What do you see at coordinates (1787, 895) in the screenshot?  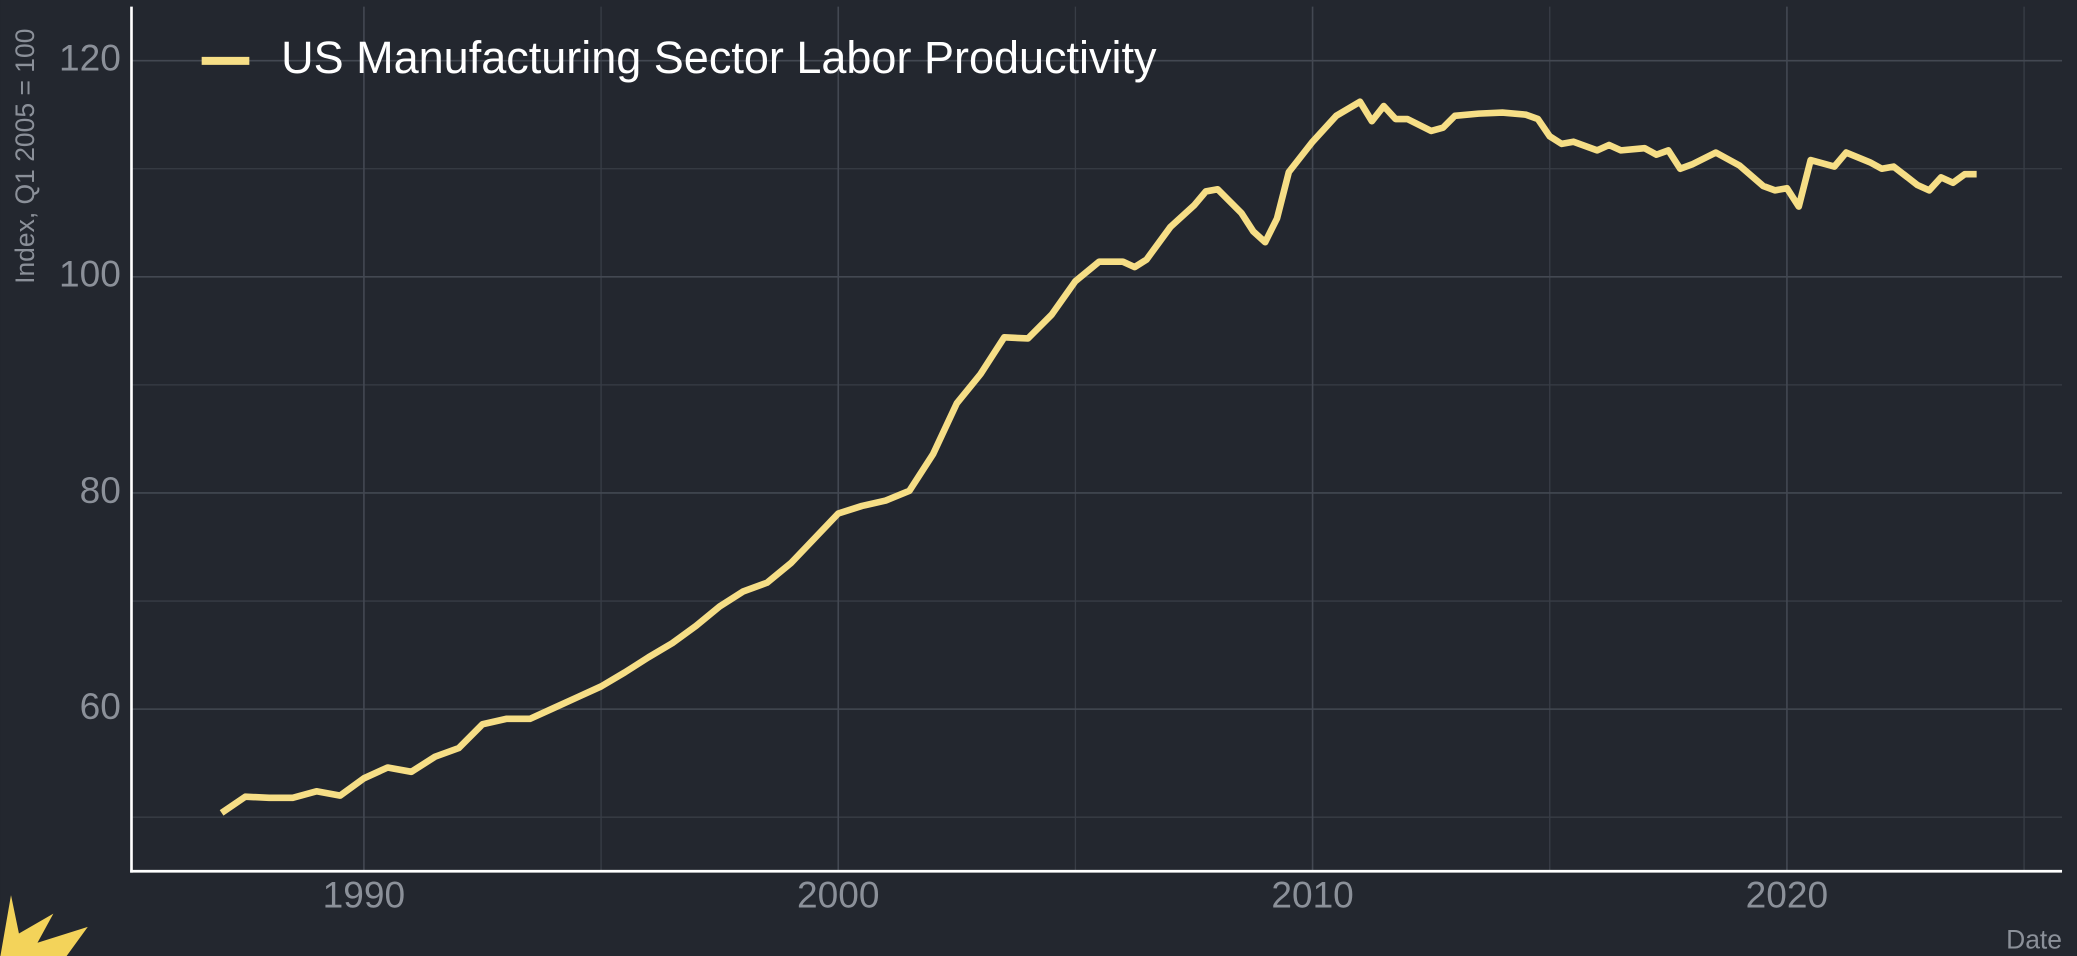 I see `x-tick-label: 2020` at bounding box center [1787, 895].